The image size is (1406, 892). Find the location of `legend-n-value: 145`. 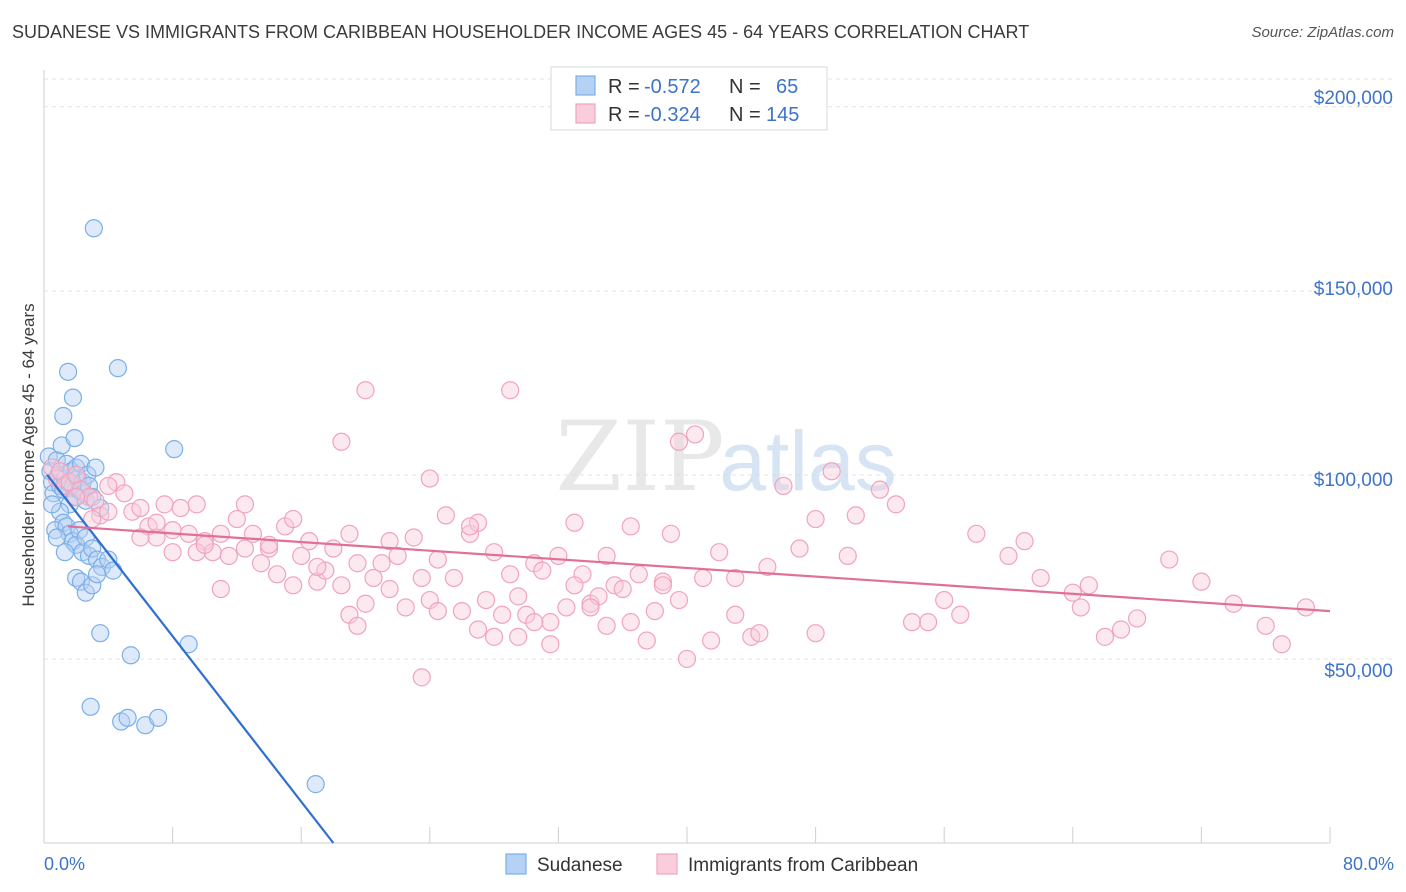

legend-n-value: 145 is located at coordinates (782, 115).